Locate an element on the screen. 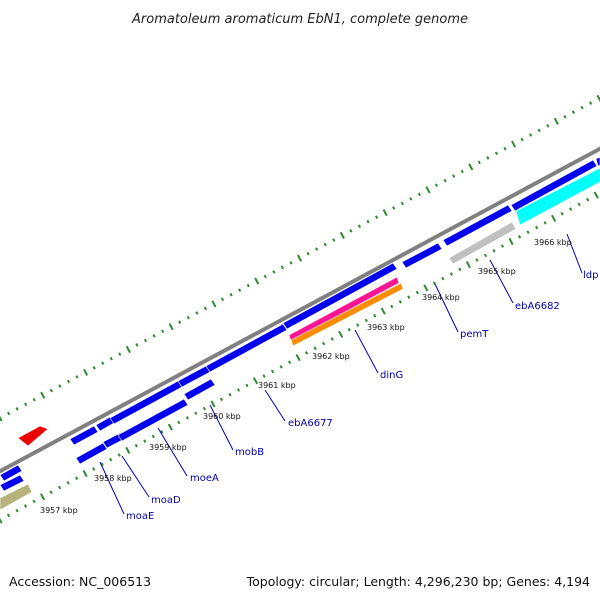 The height and width of the screenshot is (600, 600). gene-label-moaE: moaE is located at coordinates (140, 516).